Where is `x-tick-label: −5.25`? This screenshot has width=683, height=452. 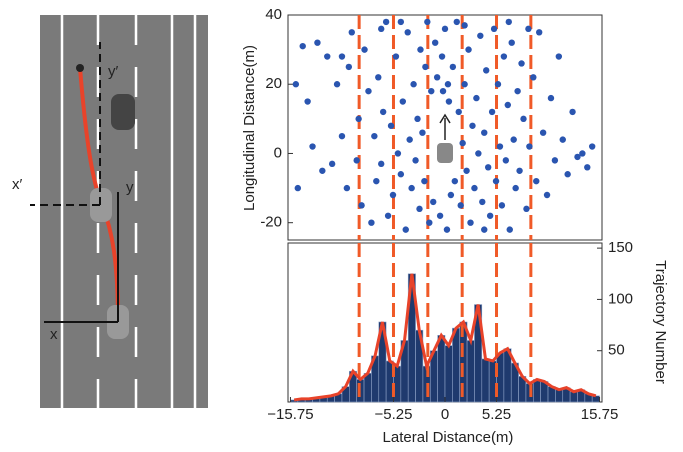 x-tick-label: −5.25 is located at coordinates (394, 414).